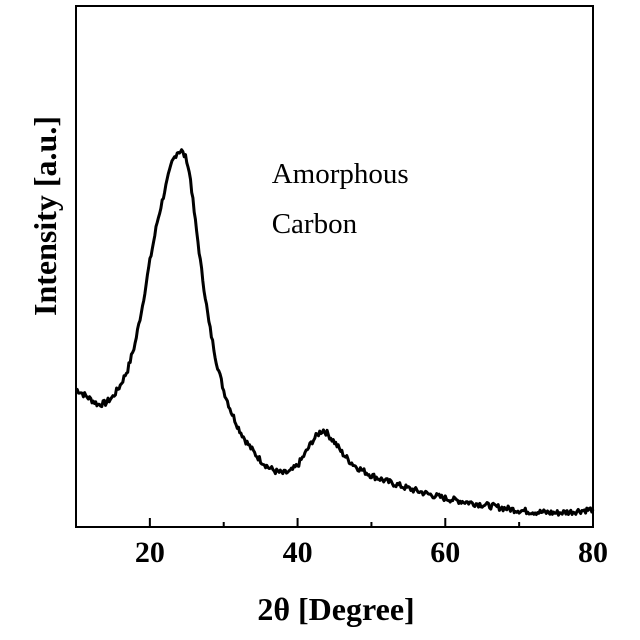 This screenshot has height=640, width=640. I want to click on x-tick-label: 20, so click(150, 552).